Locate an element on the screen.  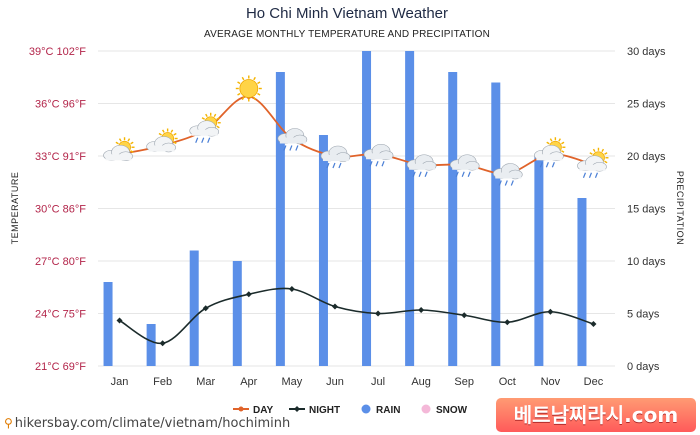
night-temperature-series is located at coordinates (356, 316).